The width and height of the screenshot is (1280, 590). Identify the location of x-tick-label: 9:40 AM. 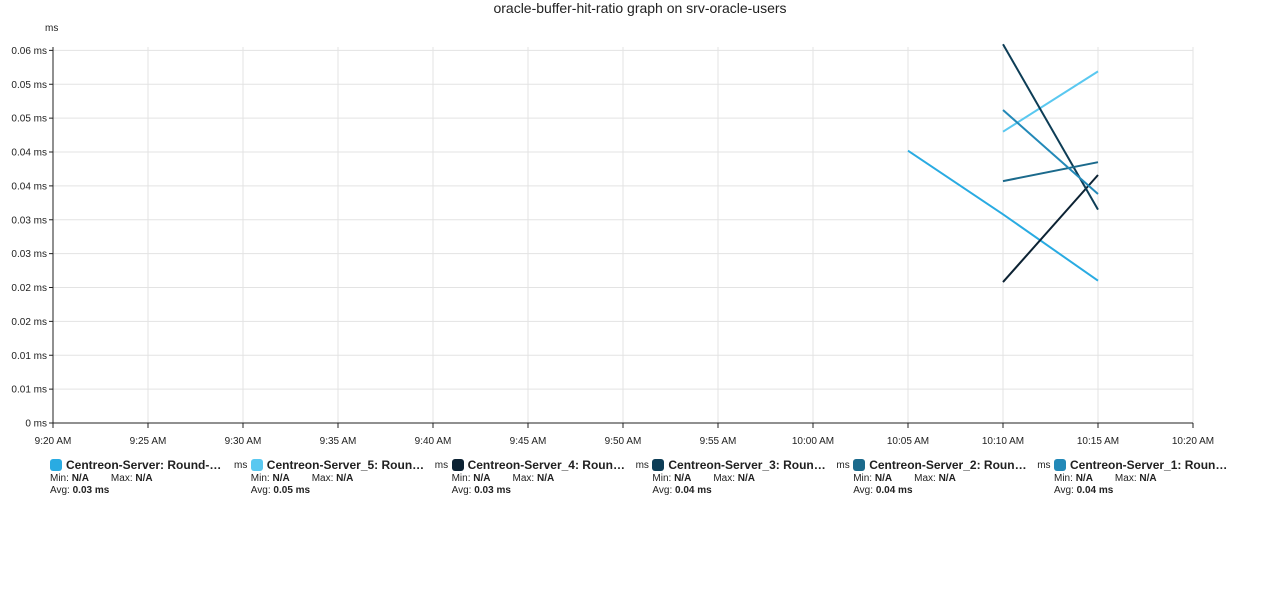
(433, 441).